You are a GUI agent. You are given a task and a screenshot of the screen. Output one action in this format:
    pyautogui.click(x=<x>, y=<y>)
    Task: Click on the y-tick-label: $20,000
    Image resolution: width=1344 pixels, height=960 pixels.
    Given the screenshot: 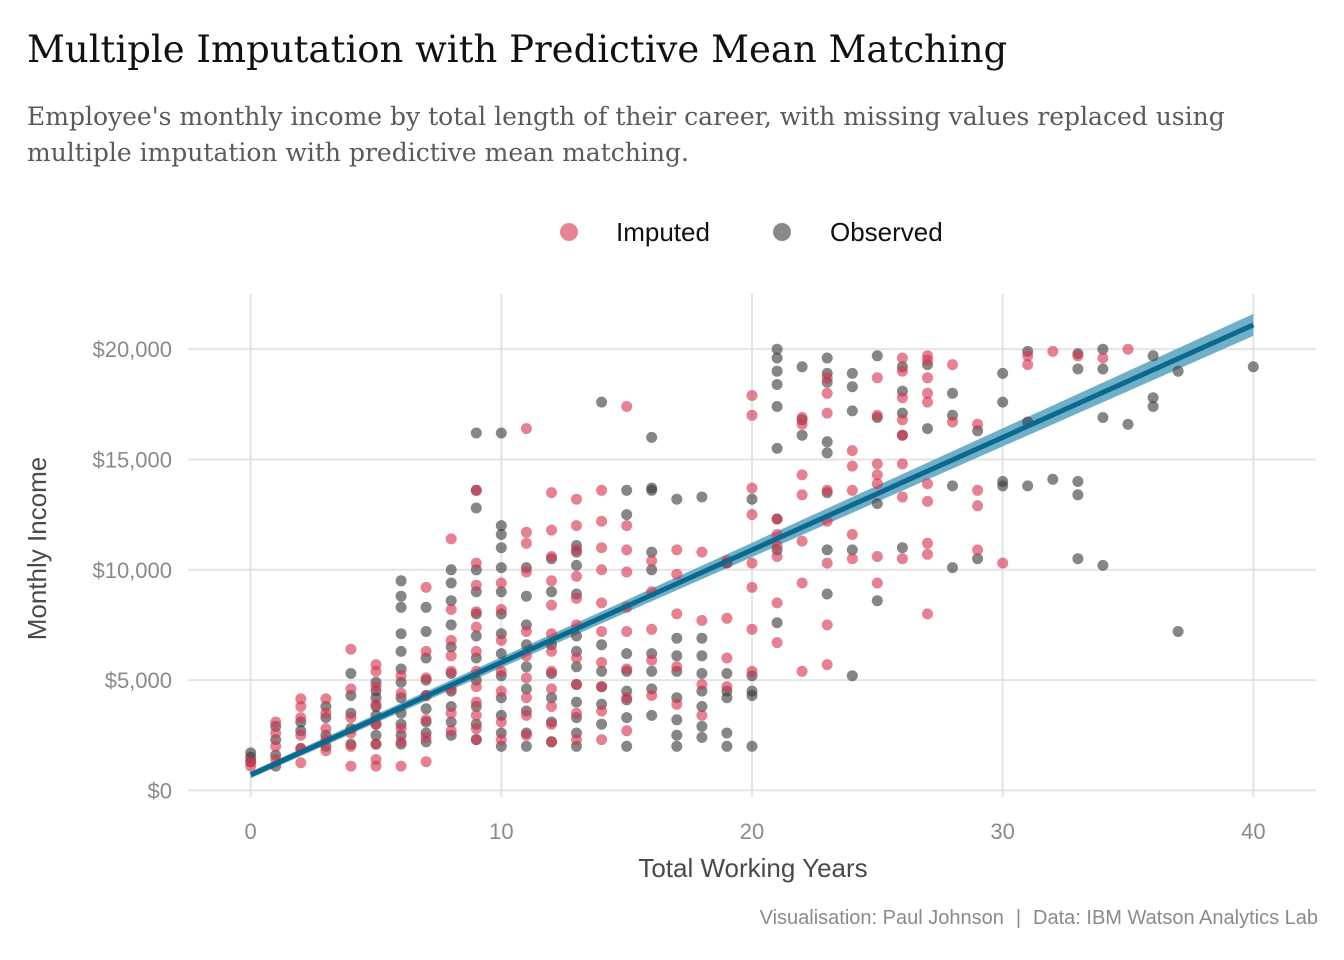 What is the action you would take?
    pyautogui.click(x=132, y=349)
    